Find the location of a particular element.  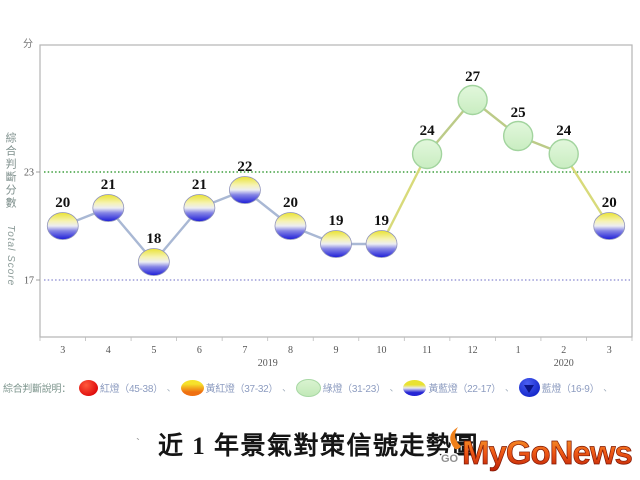

legend-item-yellowred: 黃紅燈（37-32） is located at coordinates (228, 387).